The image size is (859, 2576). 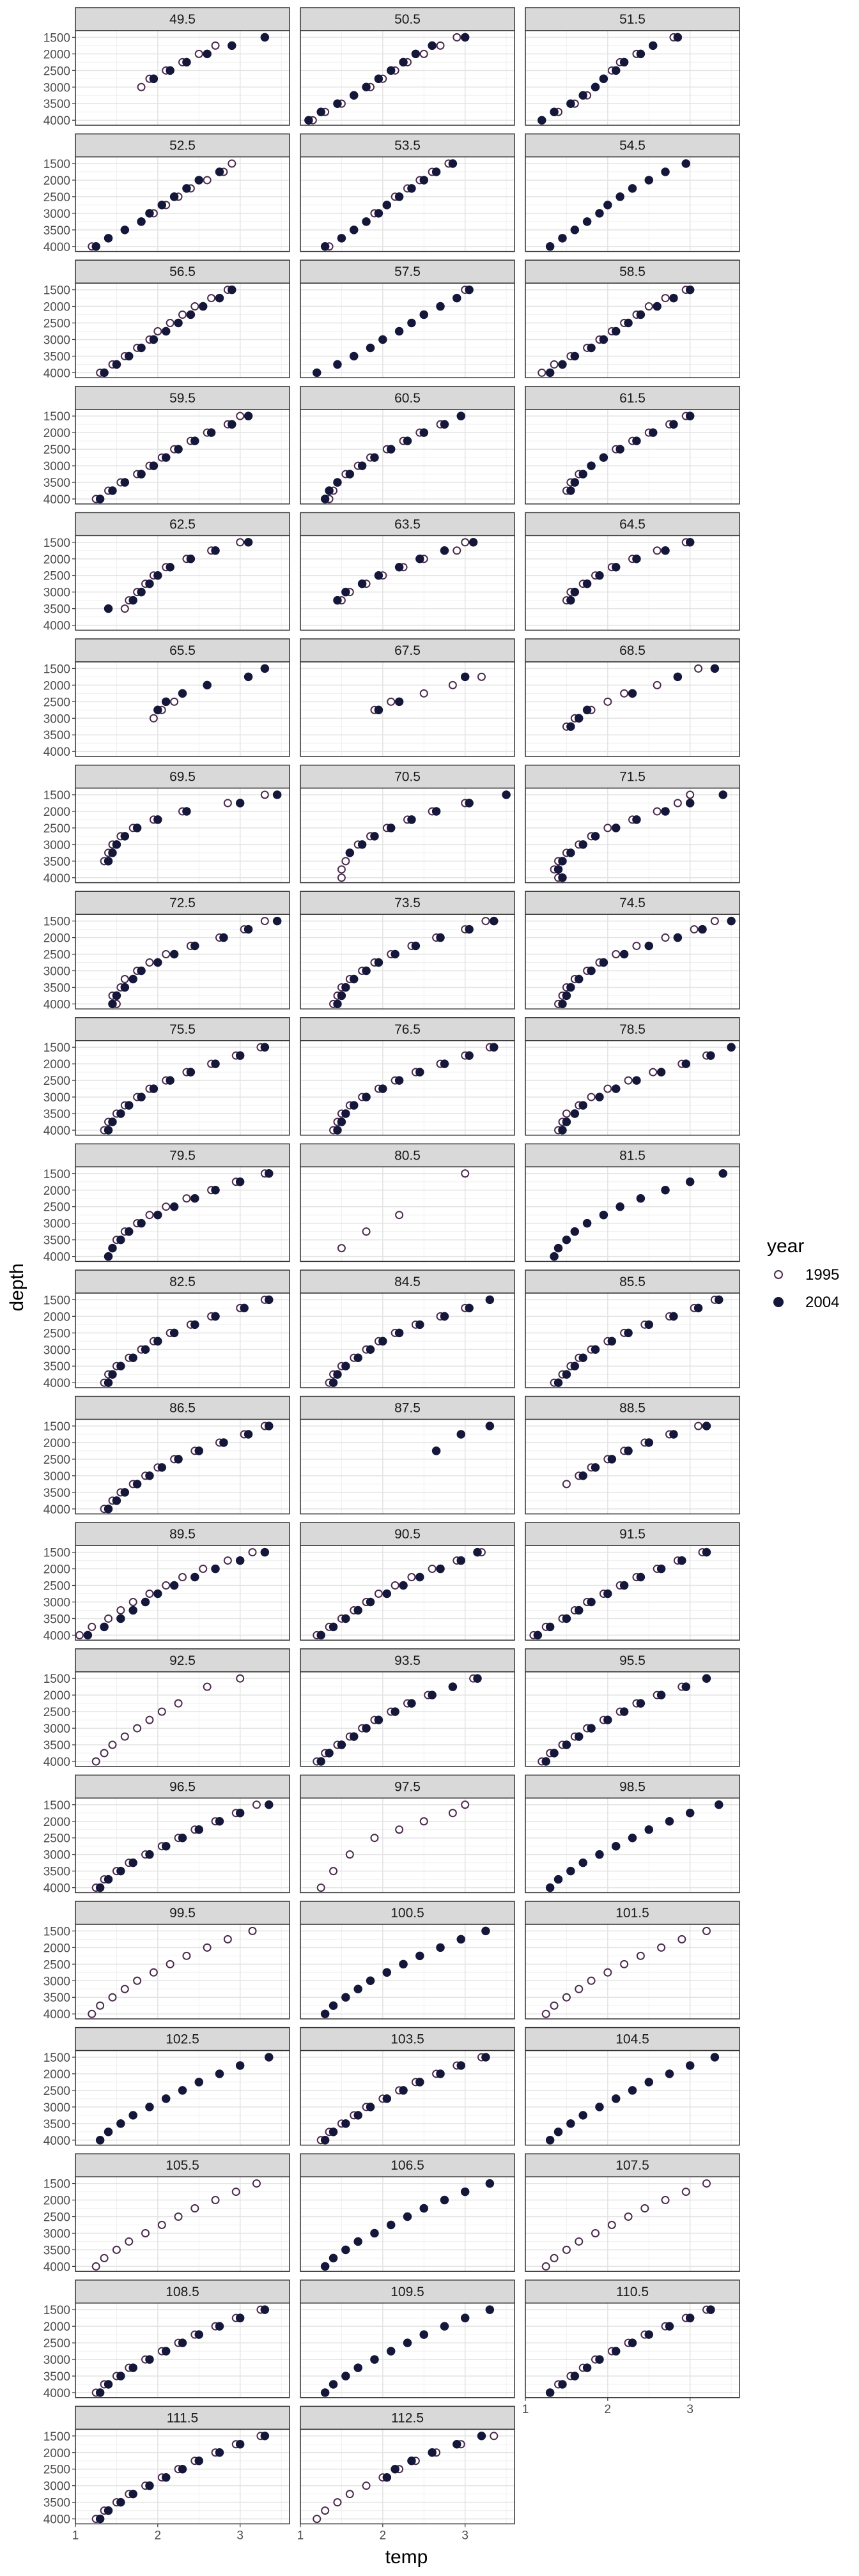 What do you see at coordinates (56, 939) in the screenshot?
I see `y-tick-label: 2000` at bounding box center [56, 939].